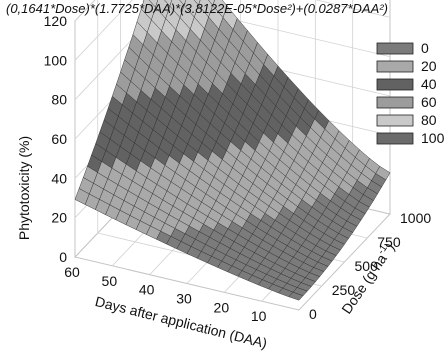 The image size is (448, 362). What do you see at coordinates (429, 102) in the screenshot?
I see `legend-label: 60` at bounding box center [429, 102].